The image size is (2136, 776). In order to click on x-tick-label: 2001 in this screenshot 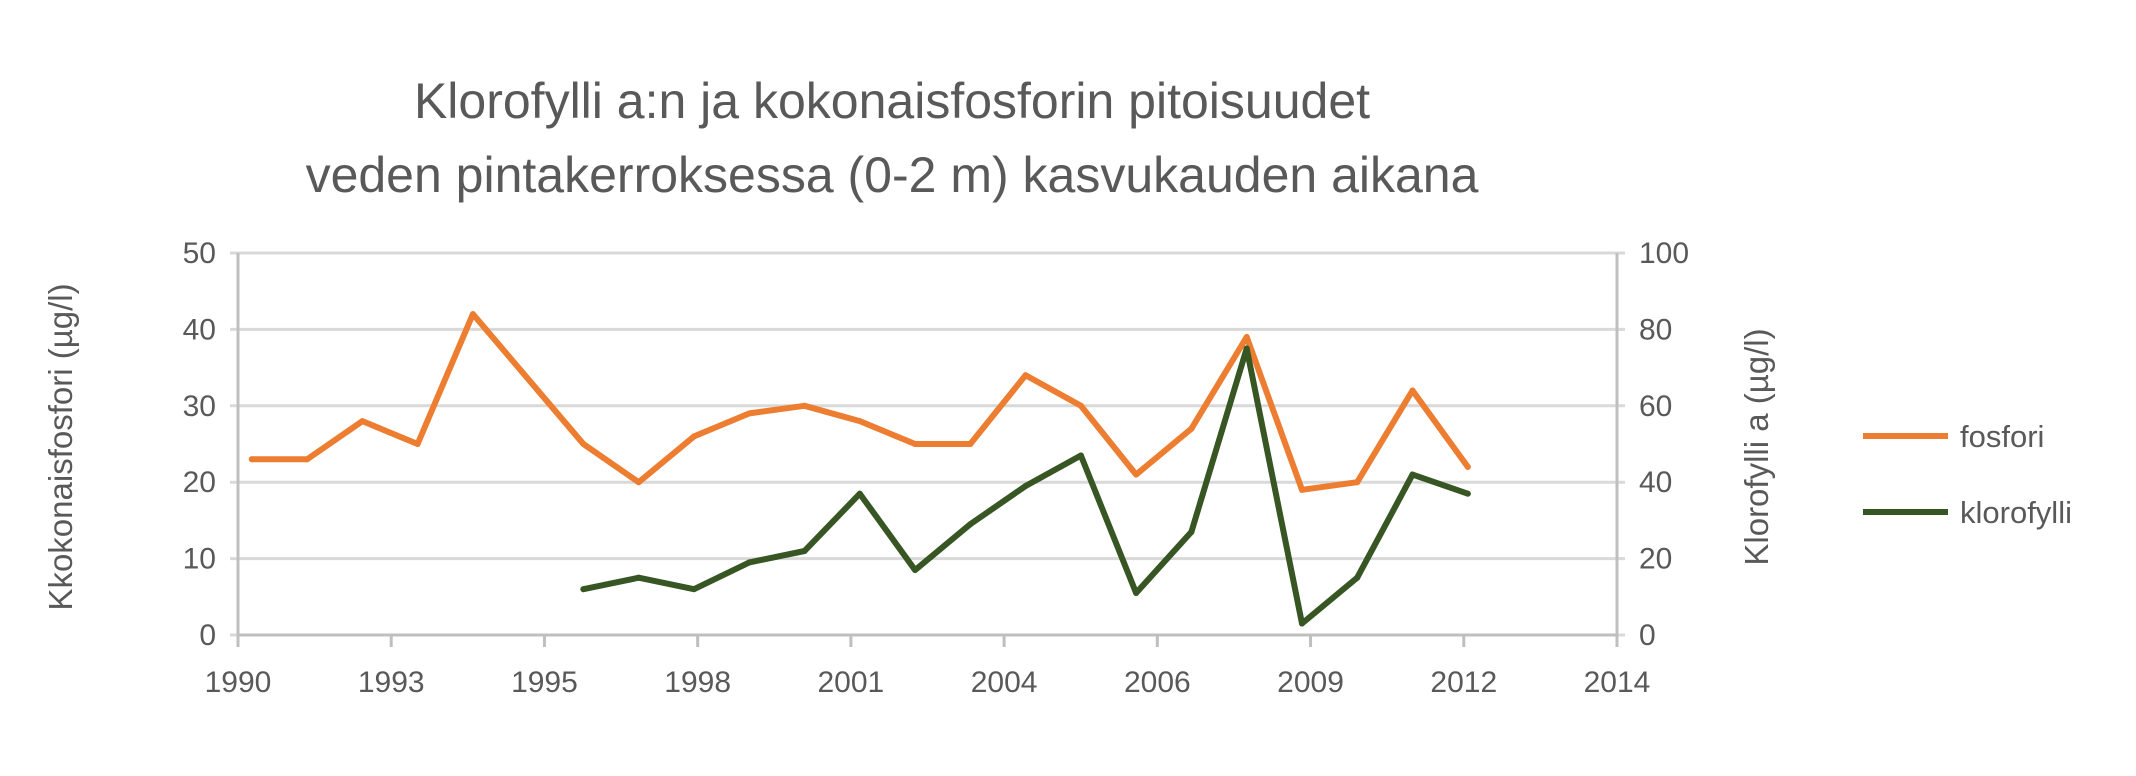, I will do `click(851, 682)`.